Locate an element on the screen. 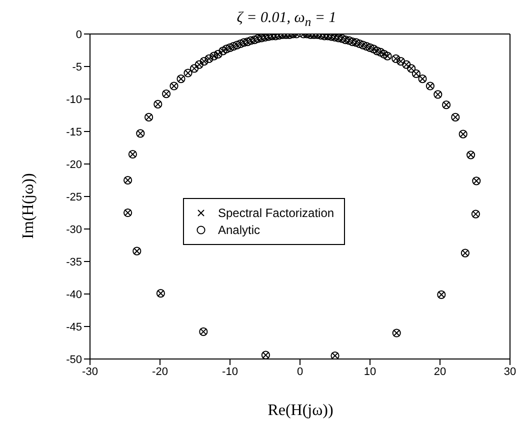 This screenshot has height=436, width=517. x-axis-title: Re(H(jω)) is located at coordinates (300, 411).